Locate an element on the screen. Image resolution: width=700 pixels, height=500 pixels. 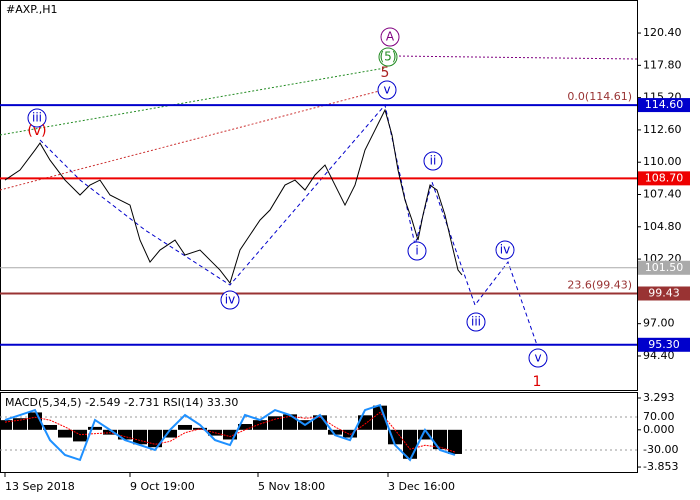
wave-label: i is located at coordinates (416, 251).